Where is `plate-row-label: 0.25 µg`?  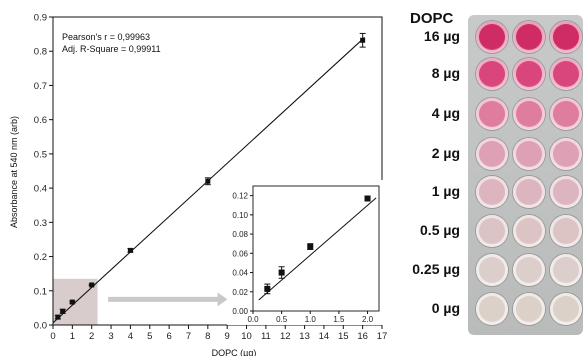 plate-row-label: 0.25 µg is located at coordinates (436, 269).